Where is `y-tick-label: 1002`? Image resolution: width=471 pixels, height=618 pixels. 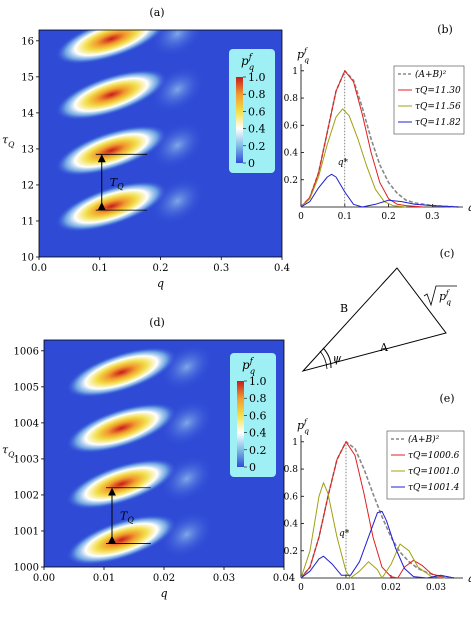
y-tick-label: 1002 is located at coordinates (26, 495).